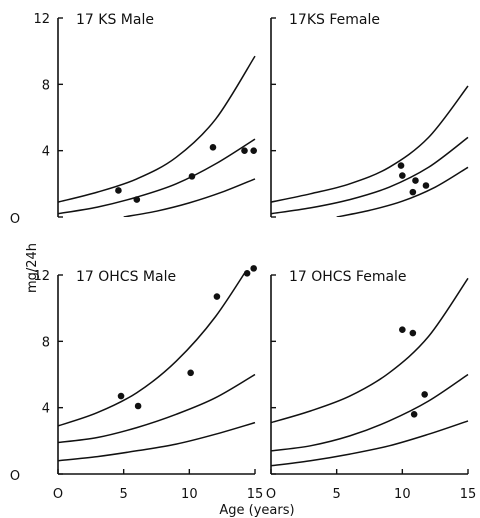 Image resolution: width=480 pixels, height=518 pixels. Describe the element at coordinates (126, 277) in the screenshot. I see `panel-title: 17 OHCS Male` at that location.